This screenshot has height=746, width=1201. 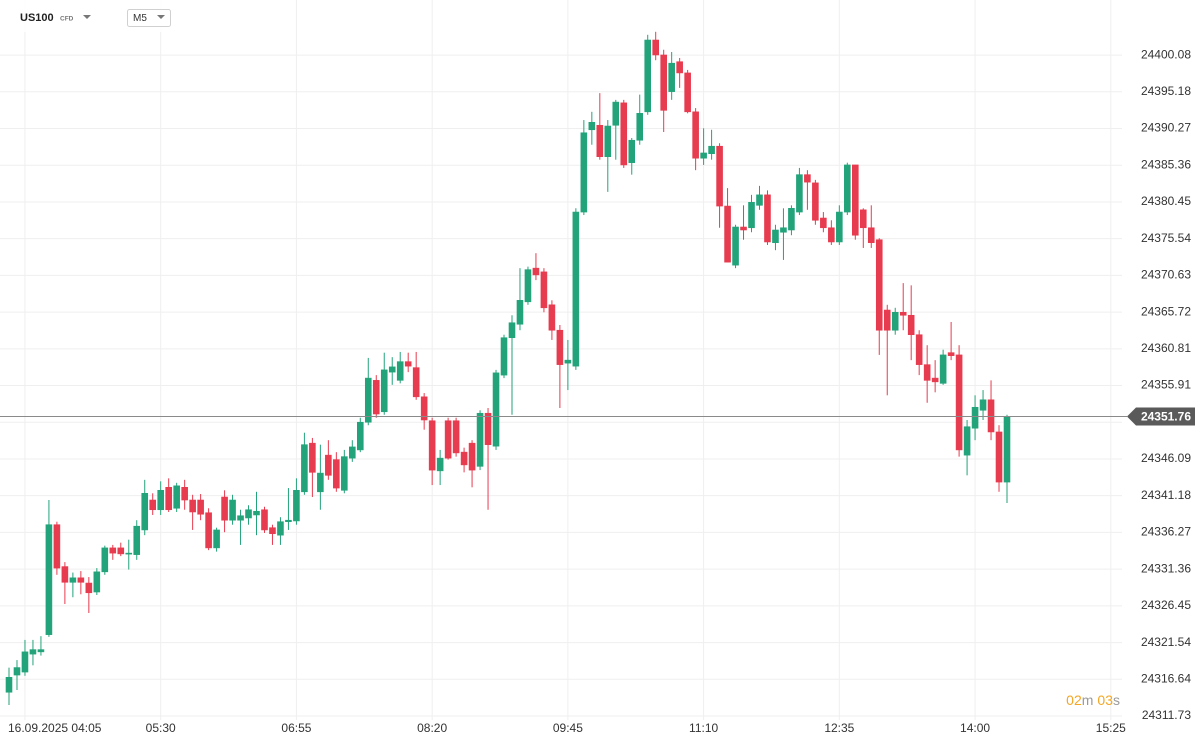 I want to click on y-tick-label: 24360.81, so click(x=1166, y=348).